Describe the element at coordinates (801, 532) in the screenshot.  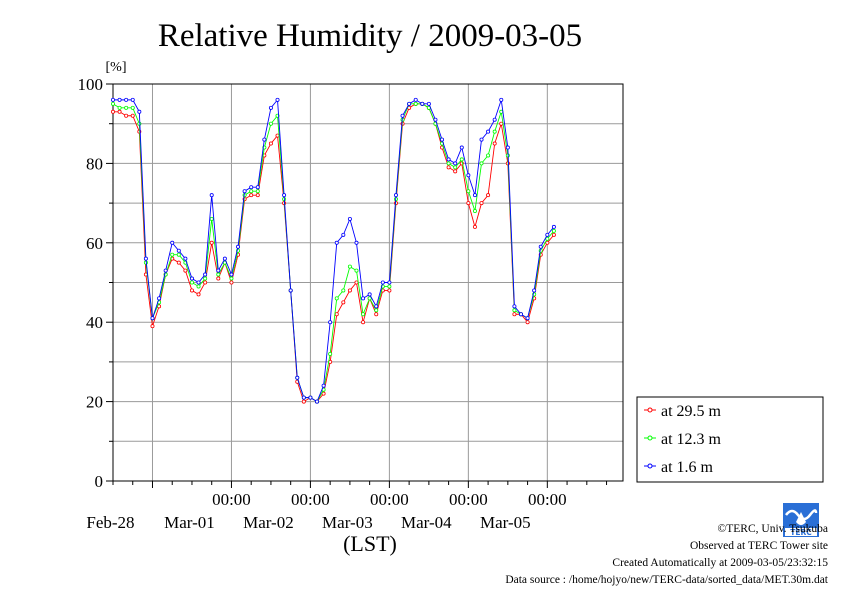
I see `svg-text: TERC` at that location.